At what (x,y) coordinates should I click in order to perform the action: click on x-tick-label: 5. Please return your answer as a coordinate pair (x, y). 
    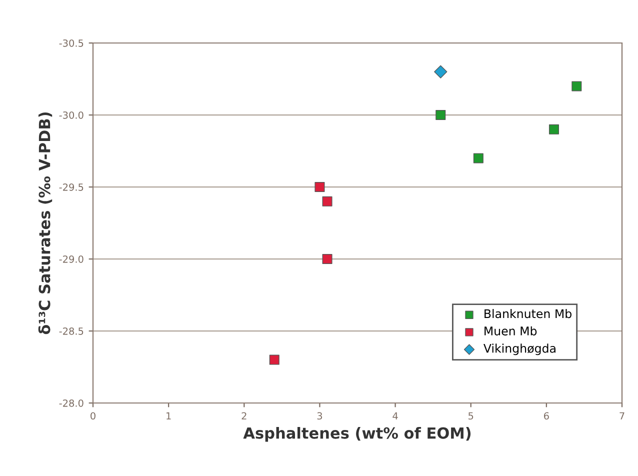
    Looking at the image, I should click on (471, 416).